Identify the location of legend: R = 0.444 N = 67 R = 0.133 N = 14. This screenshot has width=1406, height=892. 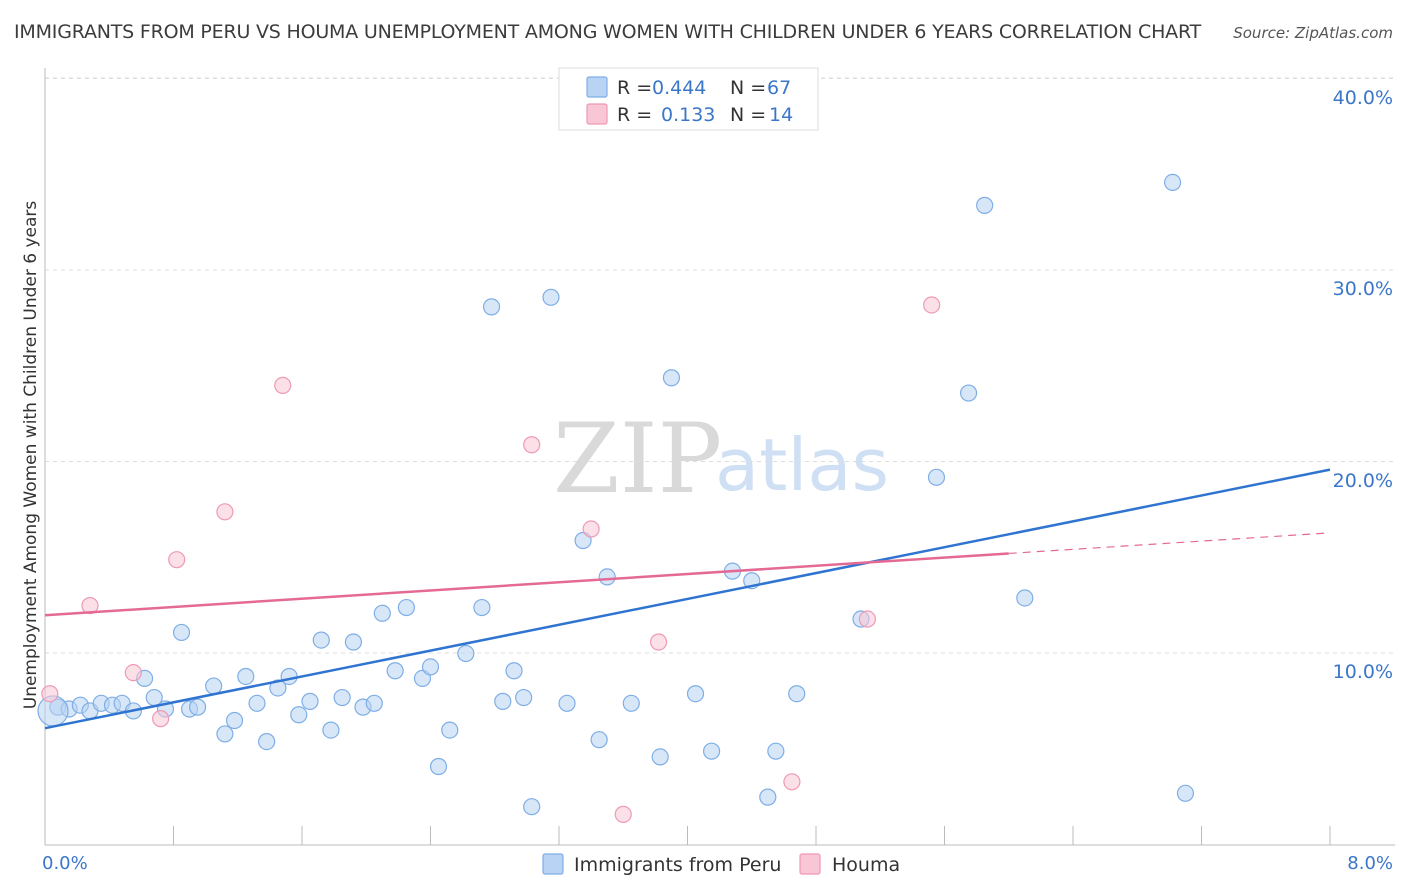
(688, 99).